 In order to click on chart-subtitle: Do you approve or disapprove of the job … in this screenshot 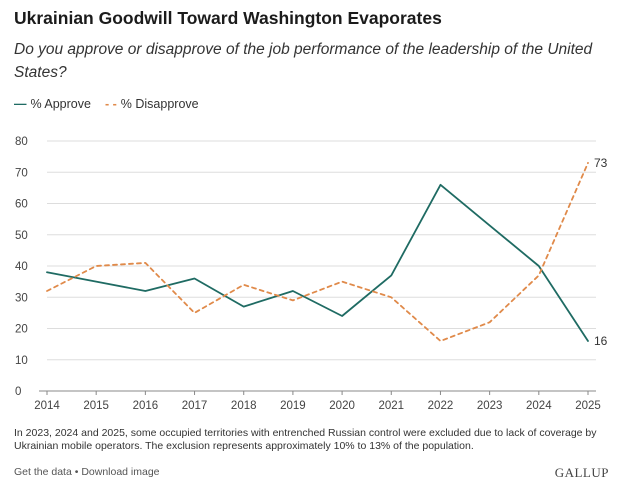, I will do `click(303, 61)`.